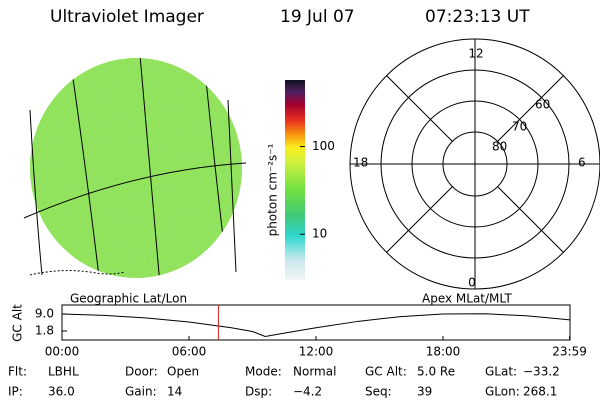  I want to click on field-label: Dsp:, so click(258, 392).